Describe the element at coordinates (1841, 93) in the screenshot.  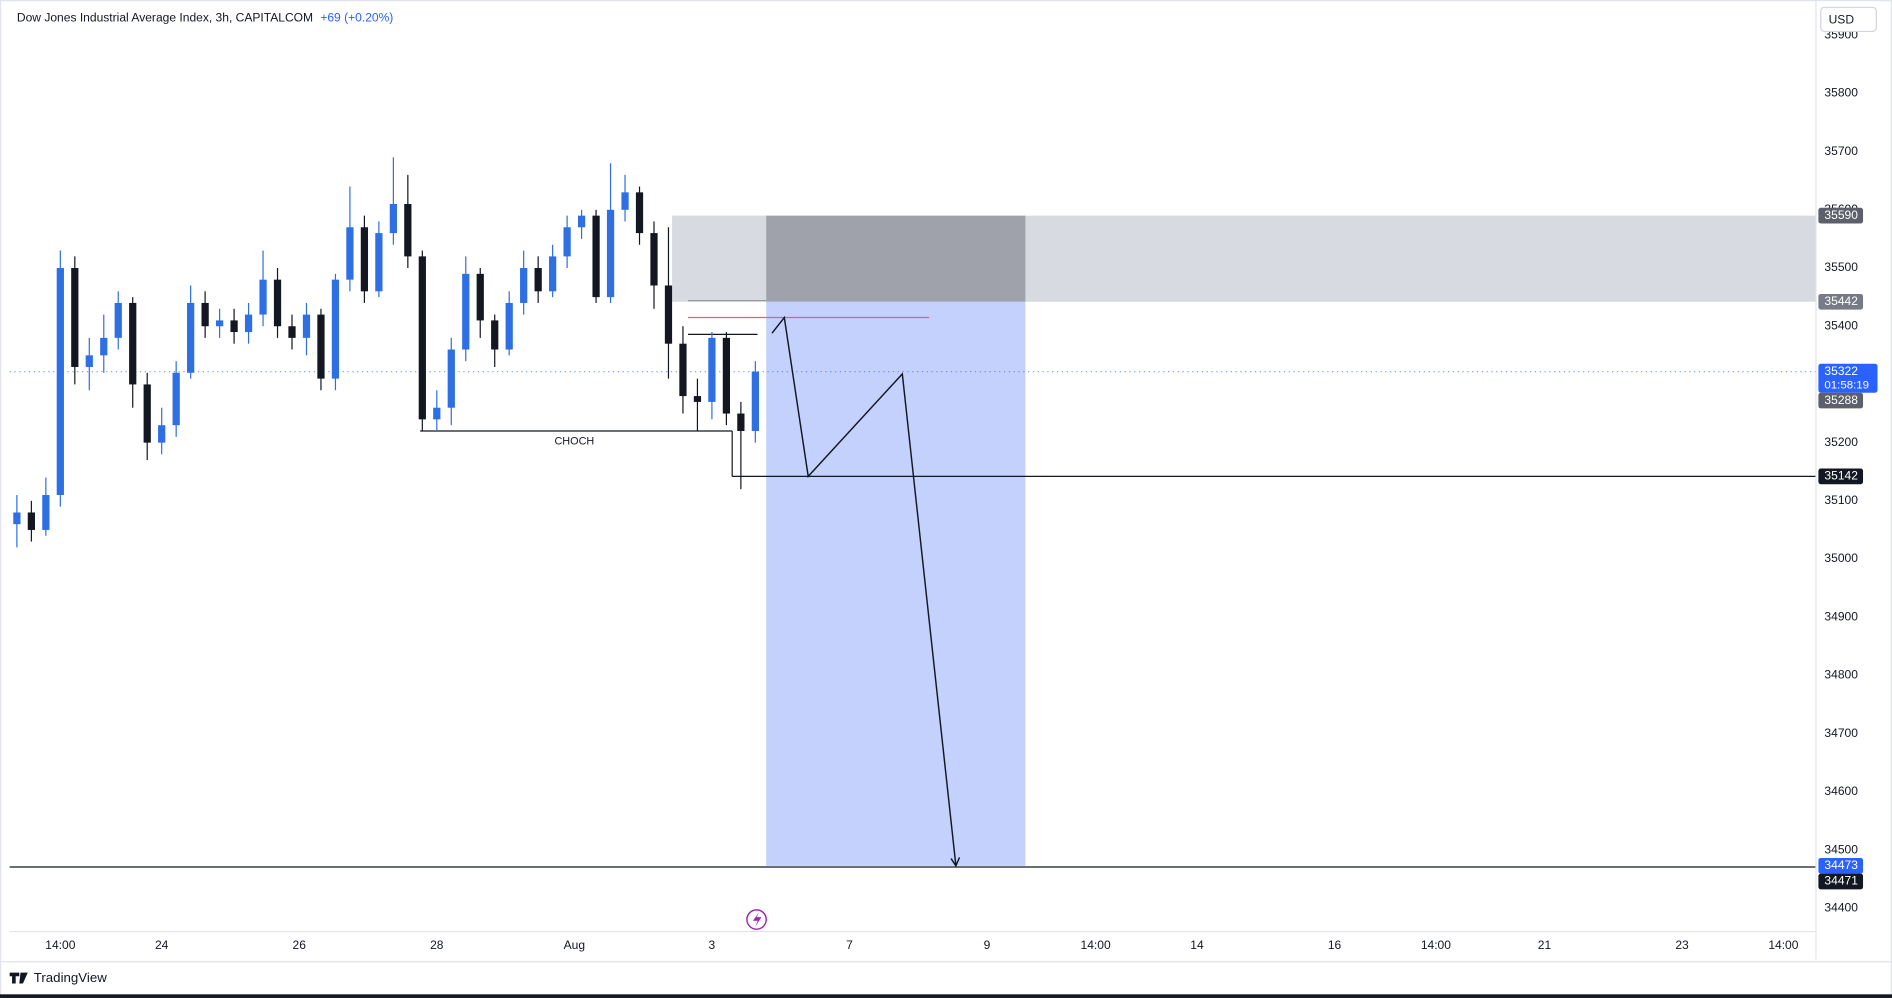
I see `y-tick-label: 35800` at that location.